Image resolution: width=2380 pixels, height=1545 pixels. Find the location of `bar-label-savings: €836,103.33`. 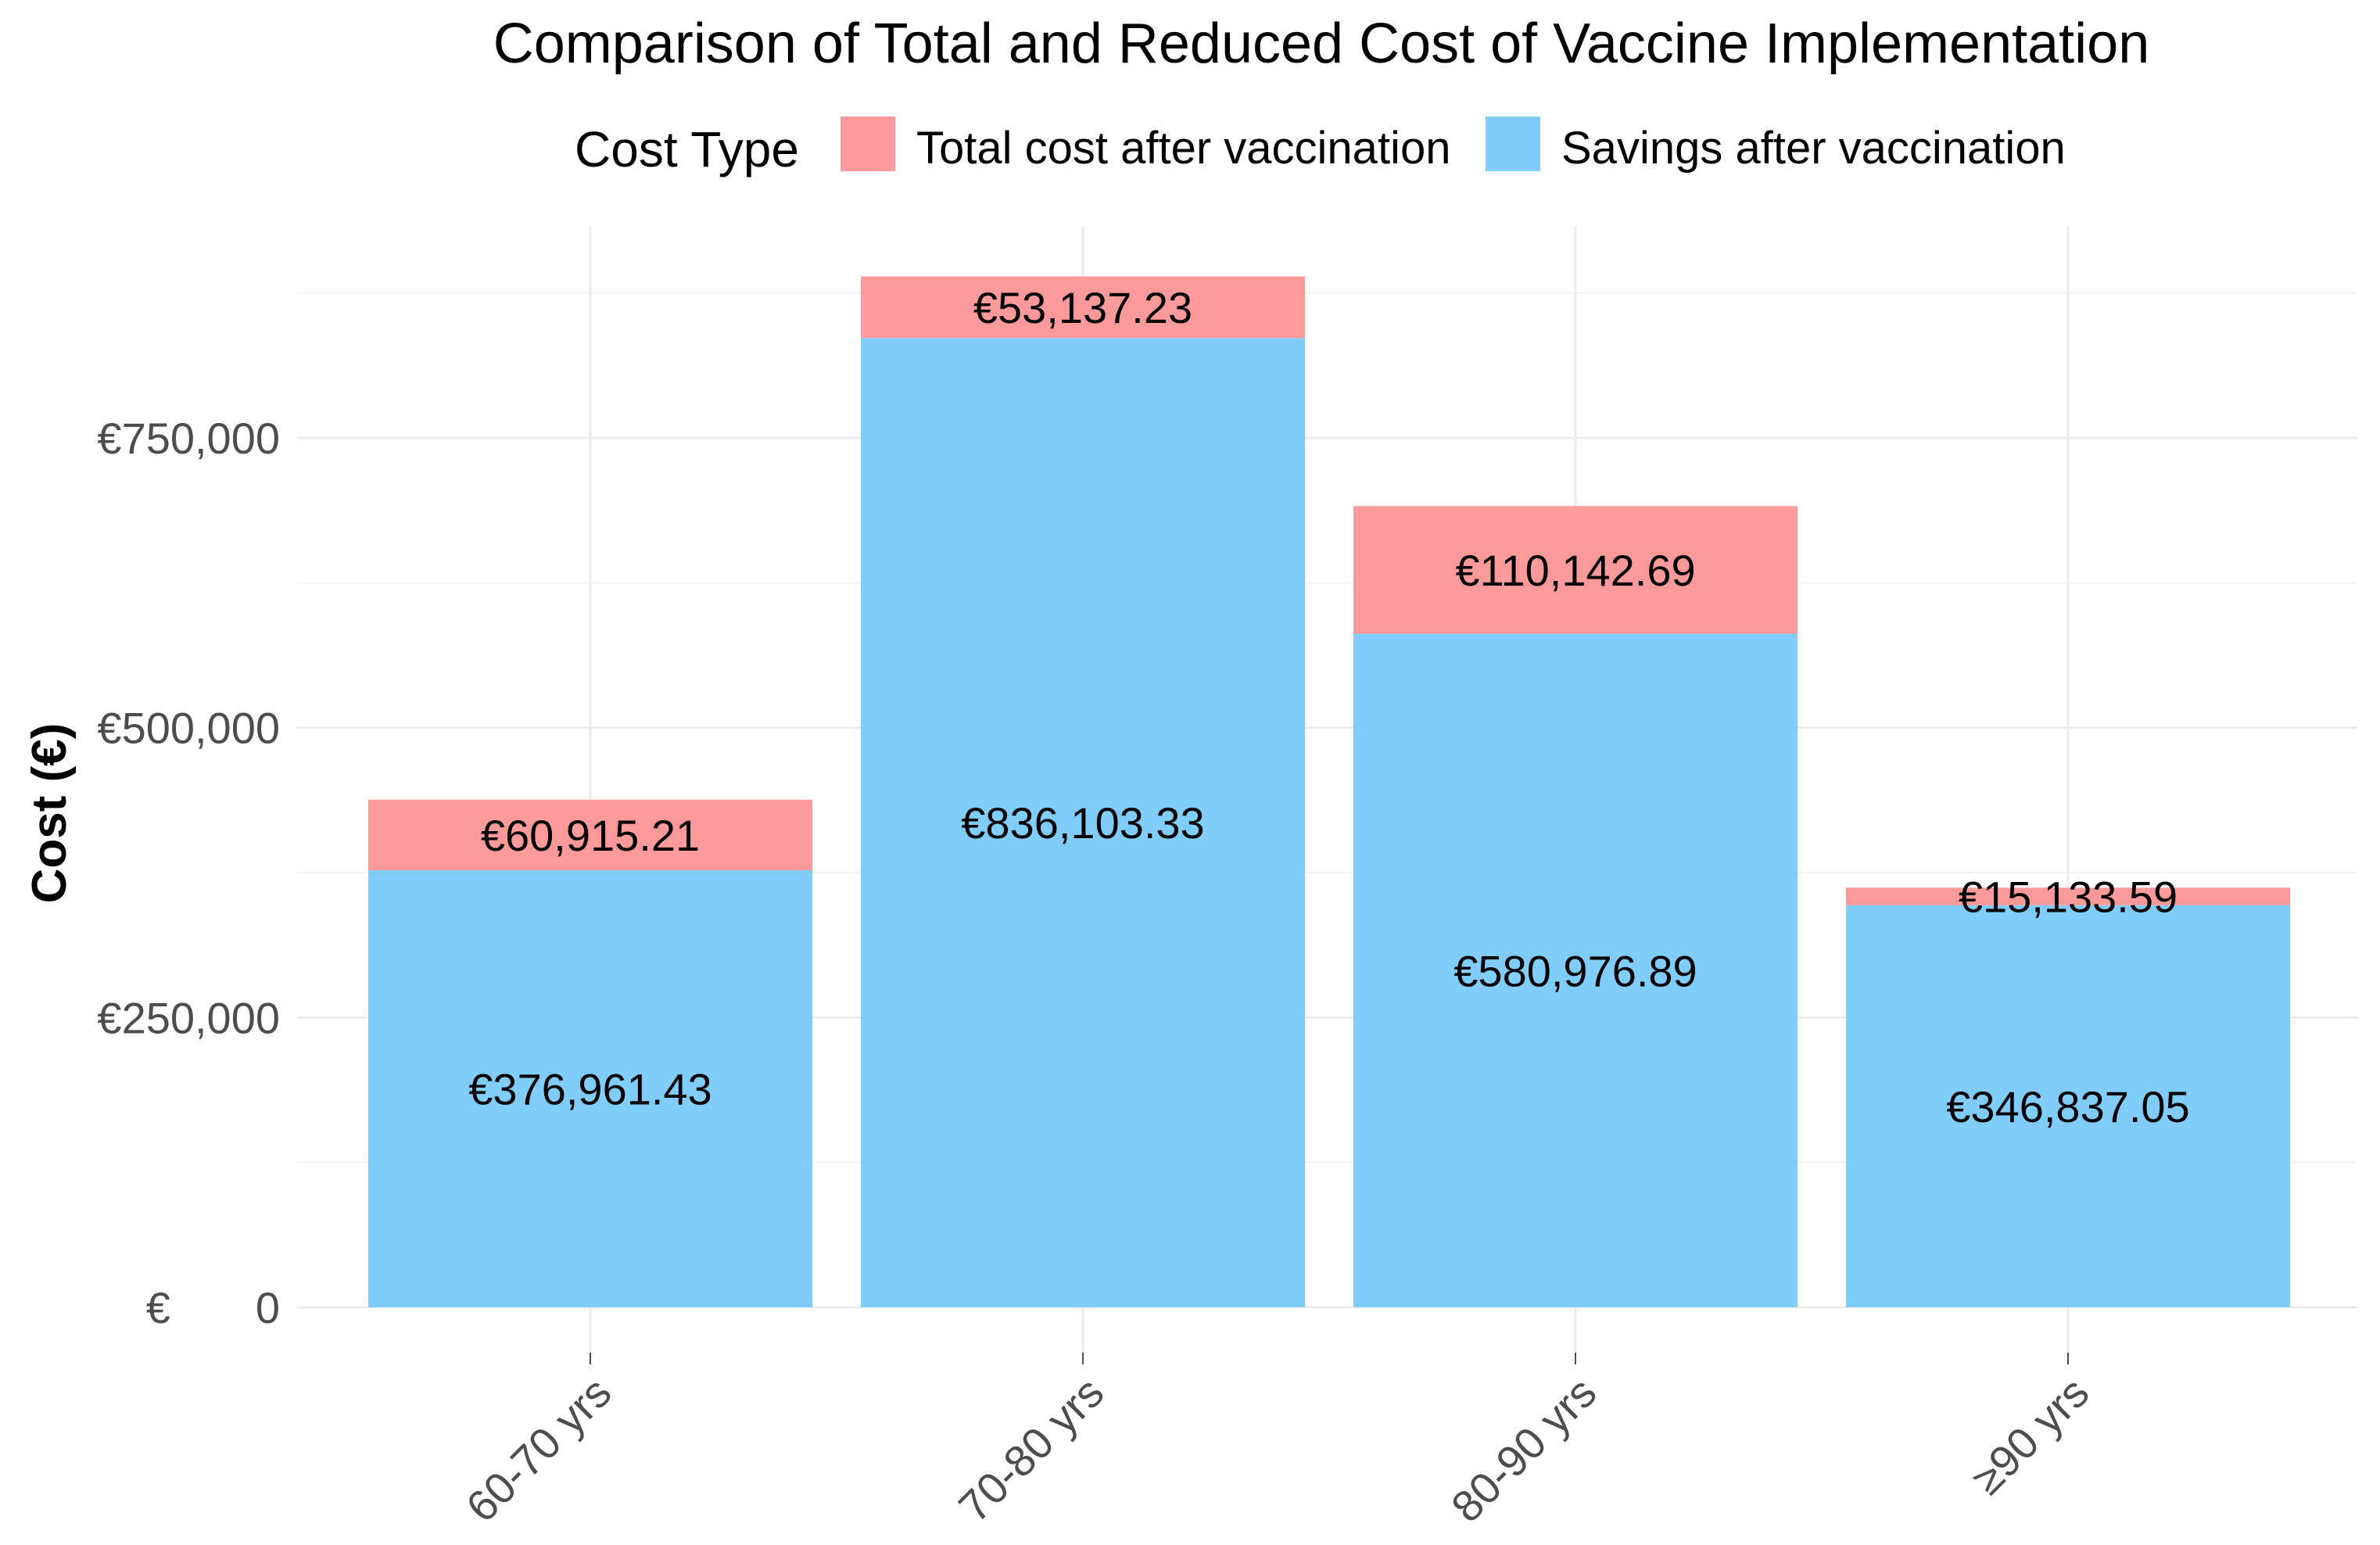

bar-label-savings: €836,103.33 is located at coordinates (1082, 823).